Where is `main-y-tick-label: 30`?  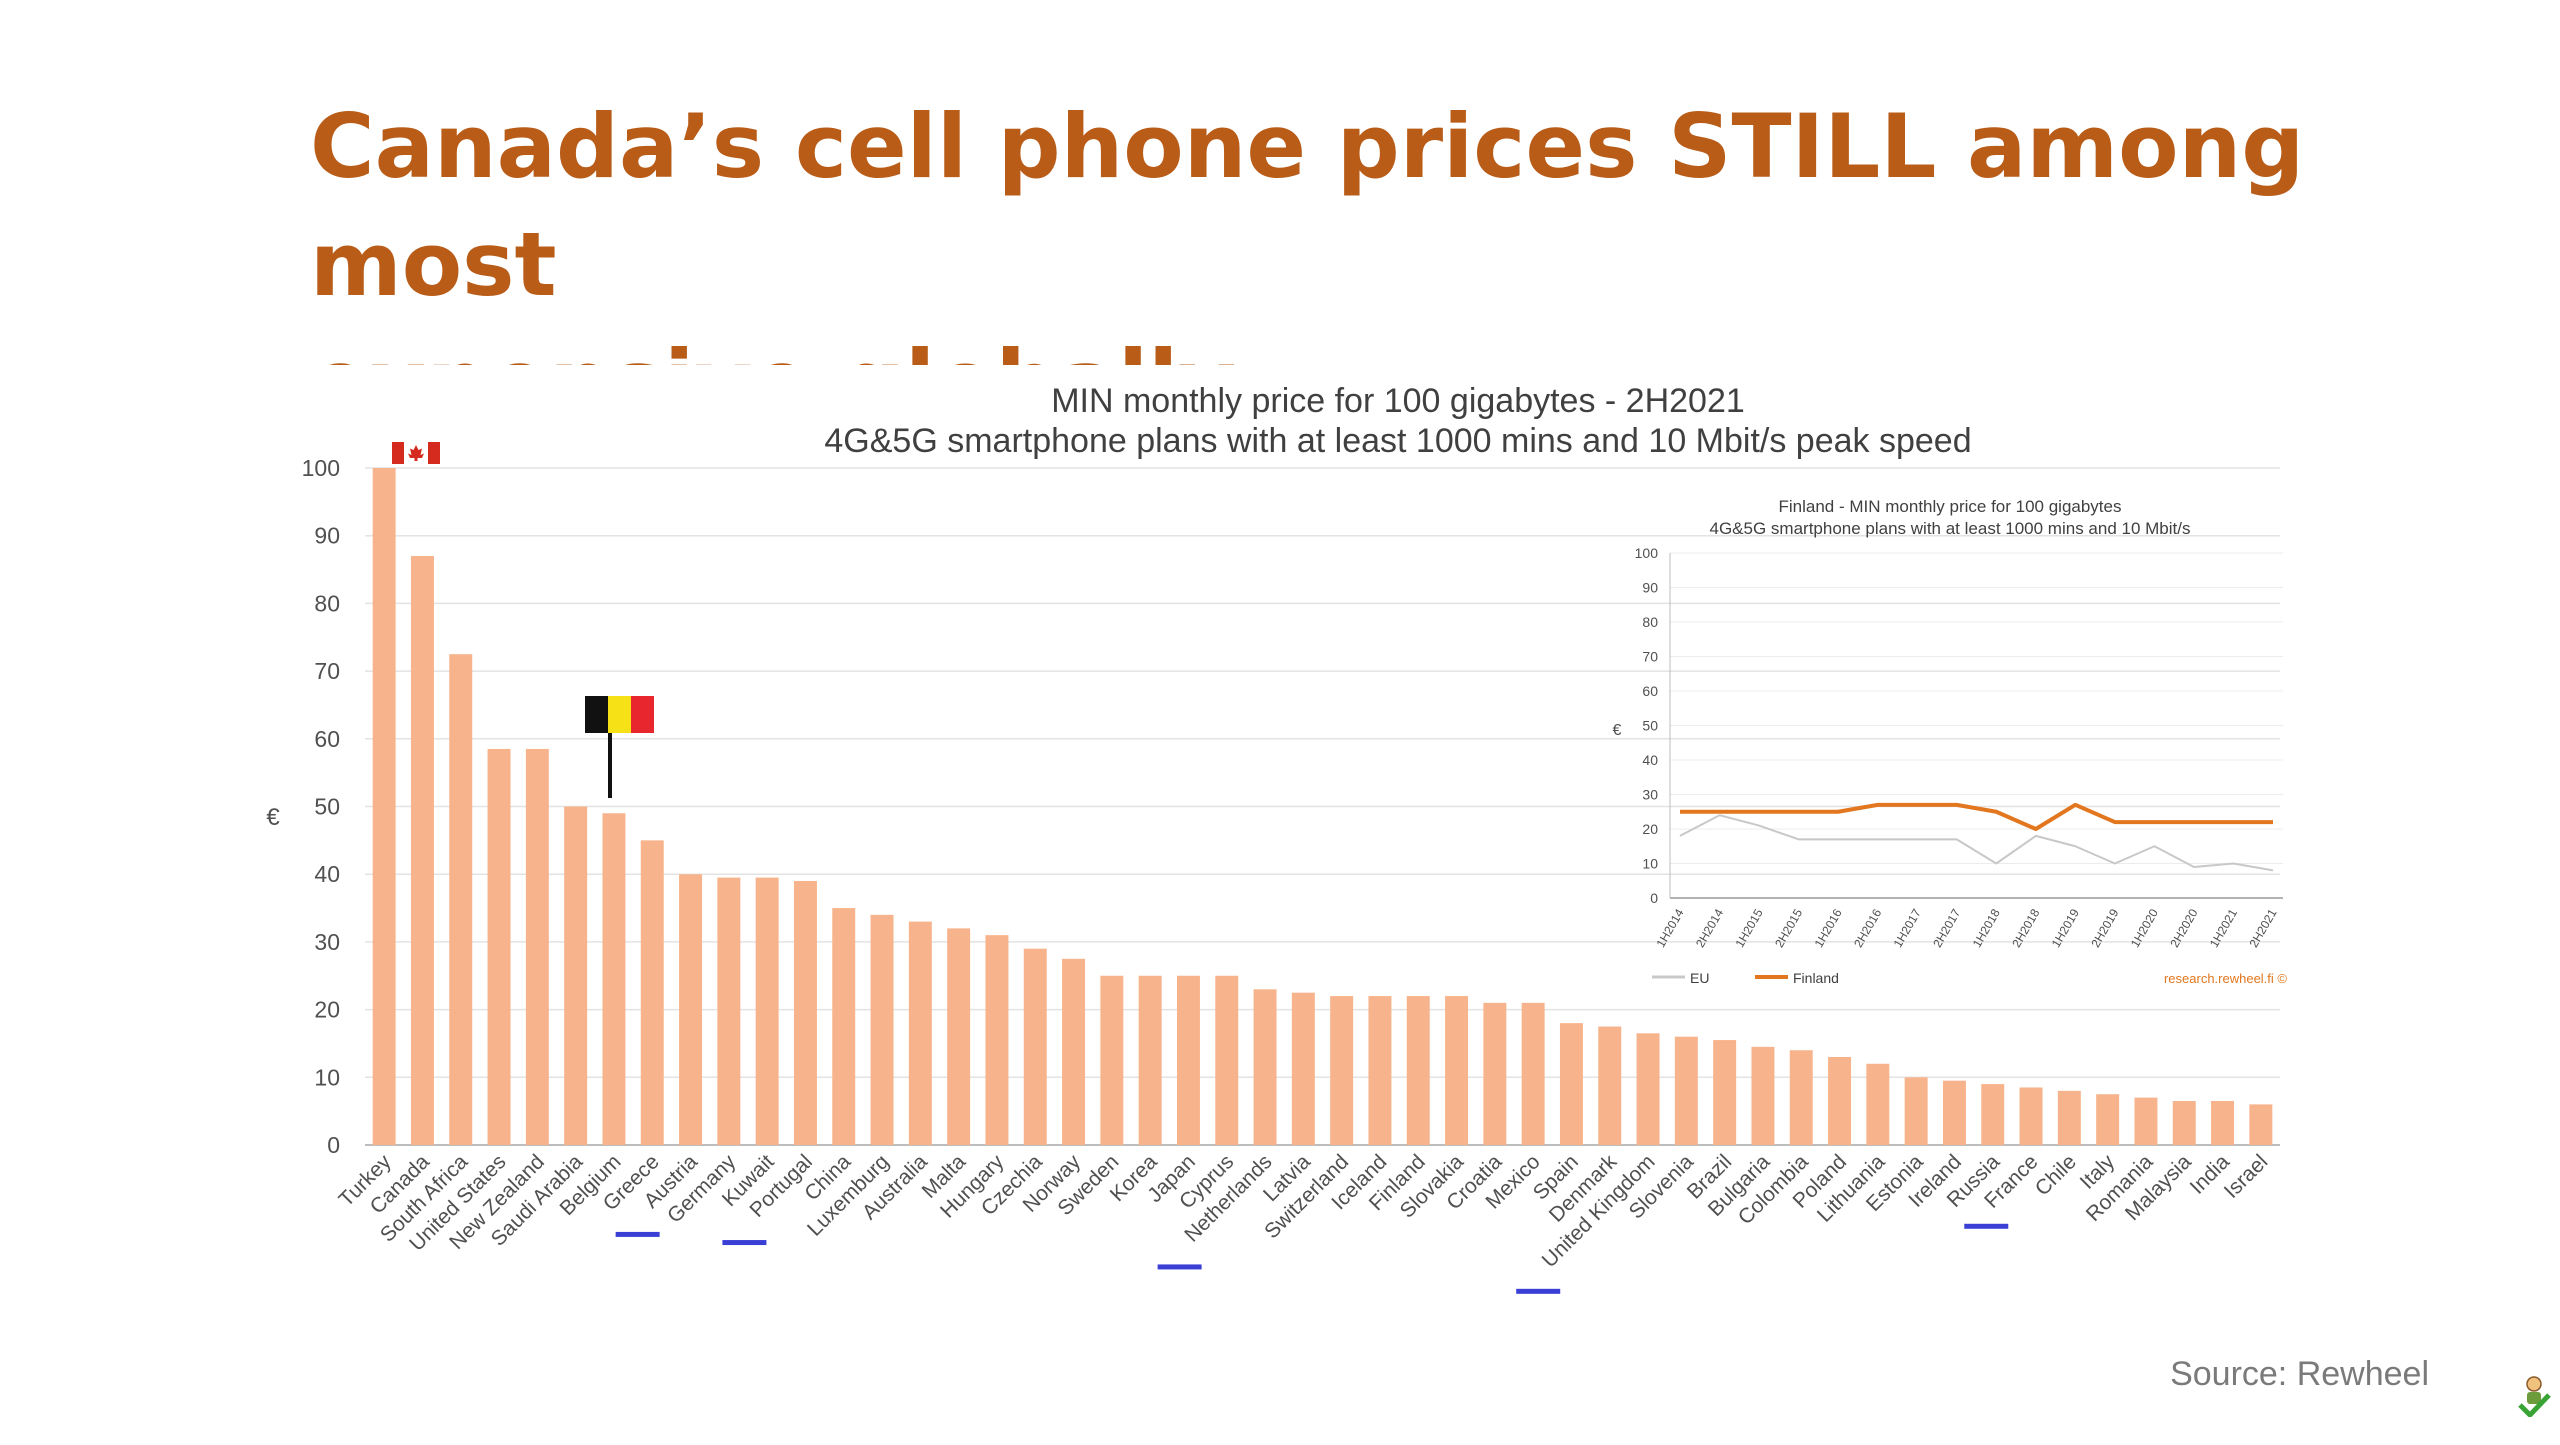 main-y-tick-label: 30 is located at coordinates (327, 942).